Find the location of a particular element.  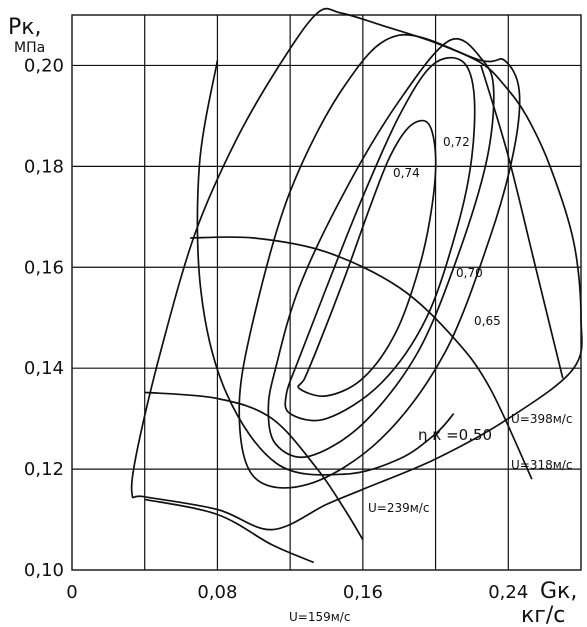

x-tick-label: 0,08 is located at coordinates (217, 592).